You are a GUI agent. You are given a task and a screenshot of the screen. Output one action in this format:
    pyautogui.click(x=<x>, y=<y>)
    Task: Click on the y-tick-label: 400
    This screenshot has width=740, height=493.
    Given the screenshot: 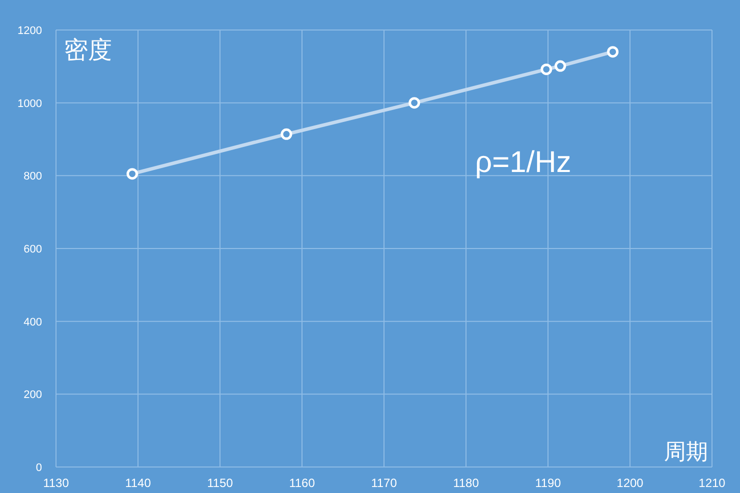 What is the action you would take?
    pyautogui.click(x=33, y=322)
    